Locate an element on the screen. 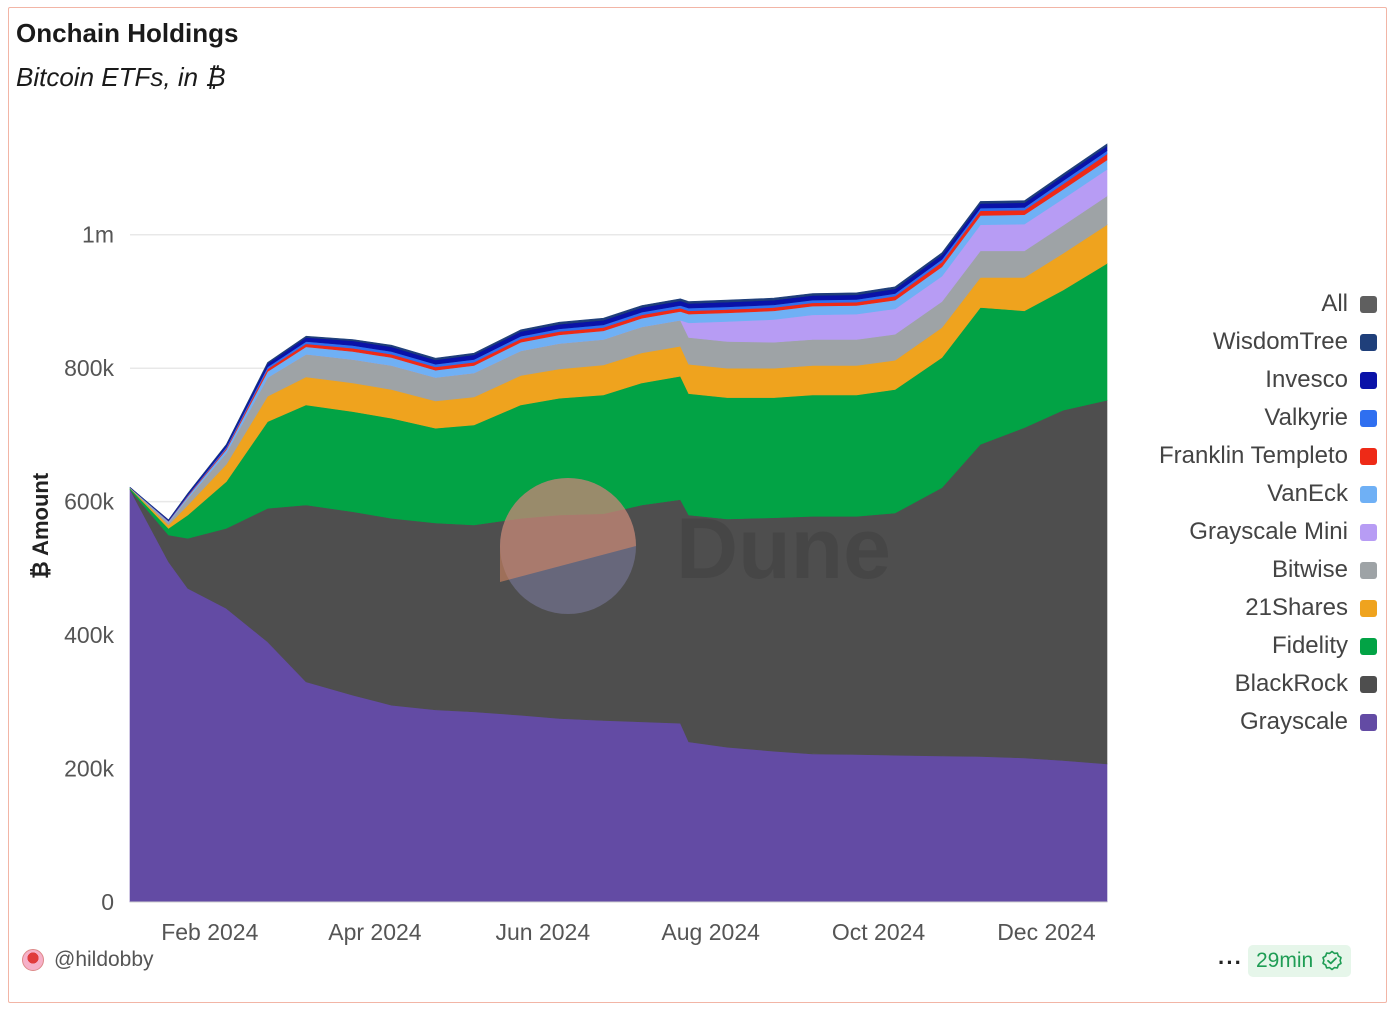  legend-item-21shares: 21Shares is located at coordinates (1268, 608).